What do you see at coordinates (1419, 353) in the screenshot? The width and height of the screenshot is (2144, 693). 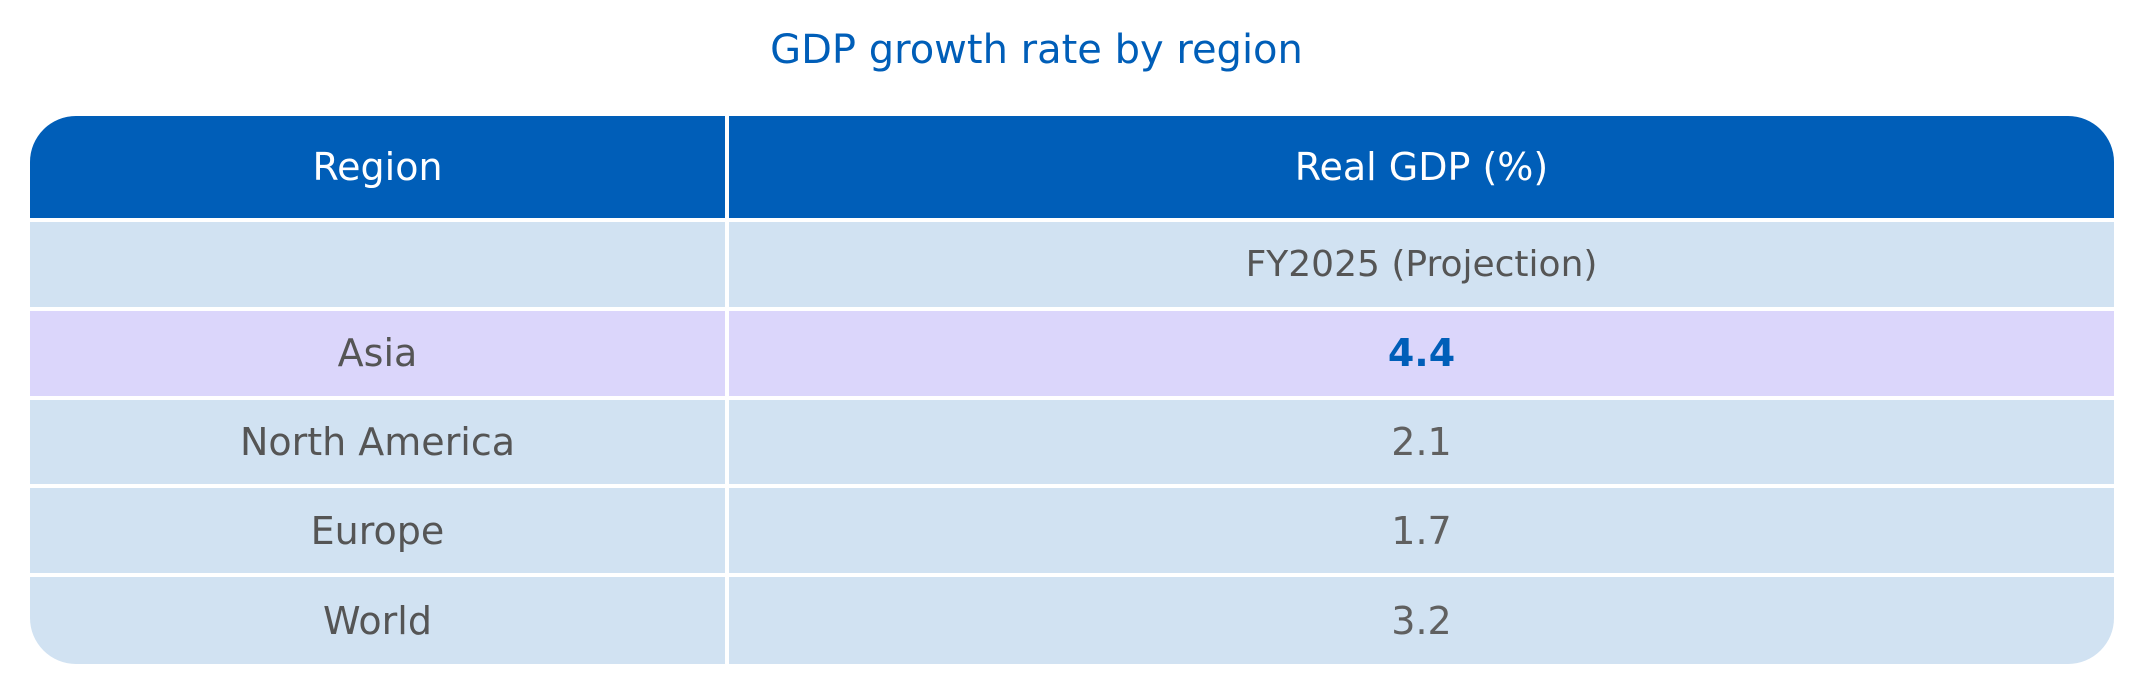 I see `gdp-value-cell: 4.4` at bounding box center [1419, 353].